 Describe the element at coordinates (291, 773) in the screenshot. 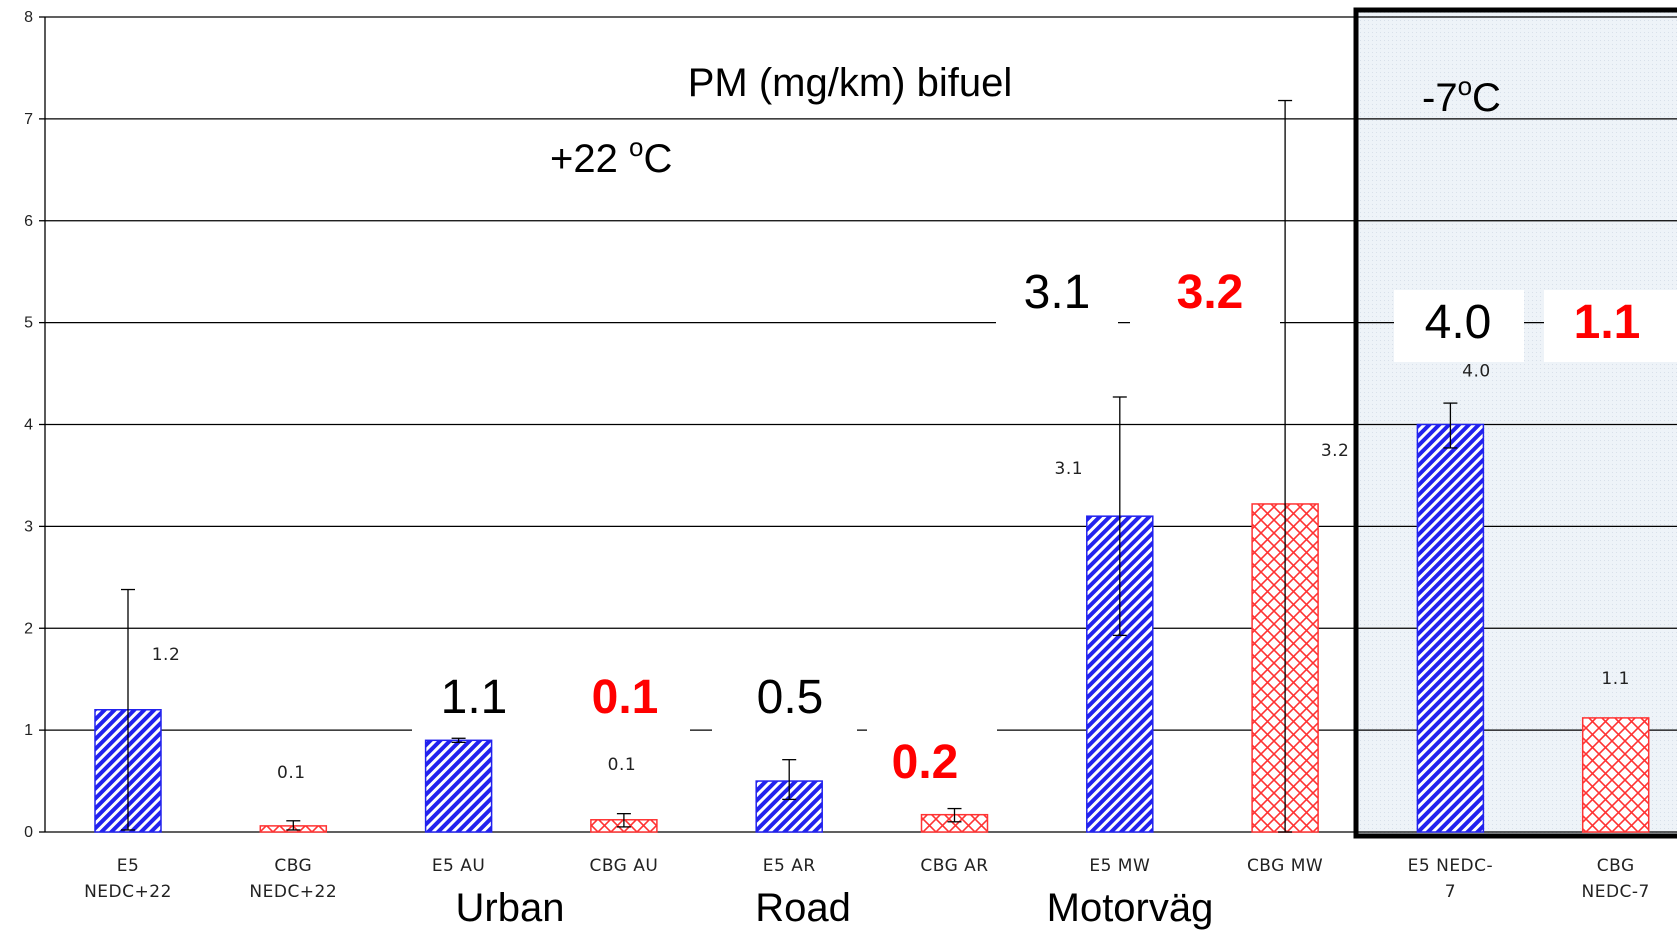

I see `data-label-1: 0.1` at that location.